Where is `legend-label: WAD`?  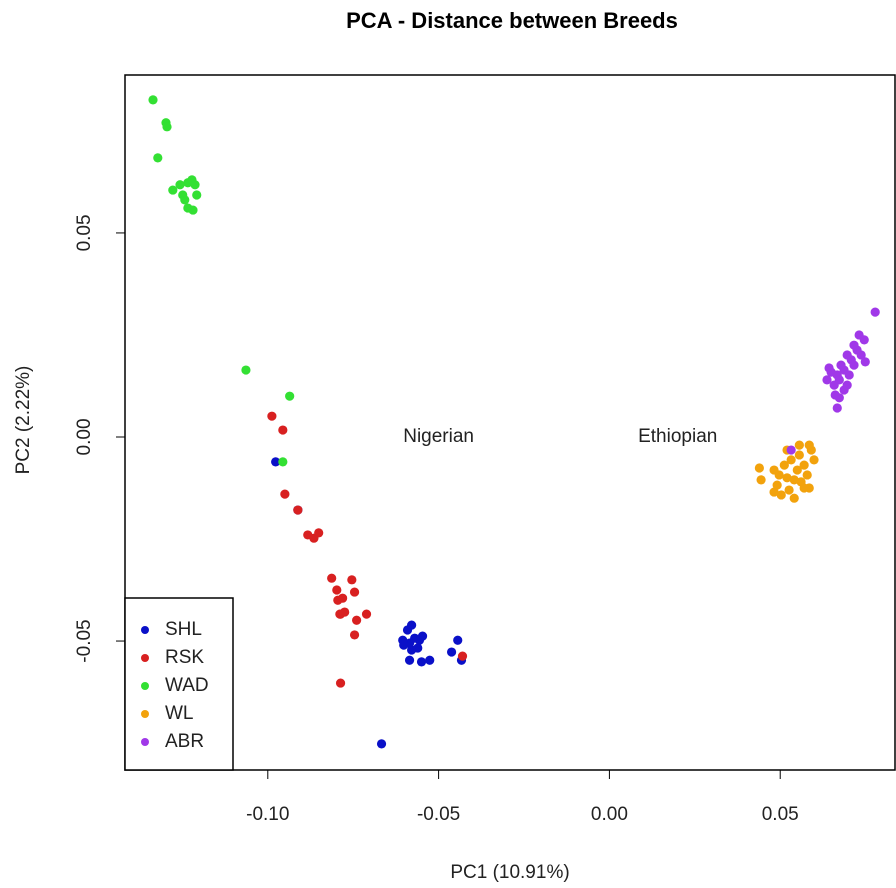 legend-label: WAD is located at coordinates (187, 685).